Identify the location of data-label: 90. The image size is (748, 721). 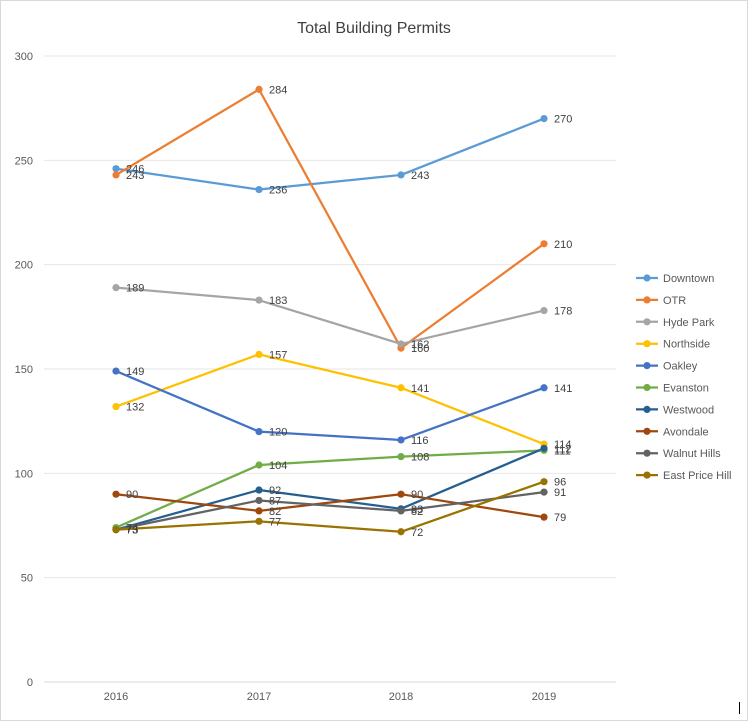
(132, 495).